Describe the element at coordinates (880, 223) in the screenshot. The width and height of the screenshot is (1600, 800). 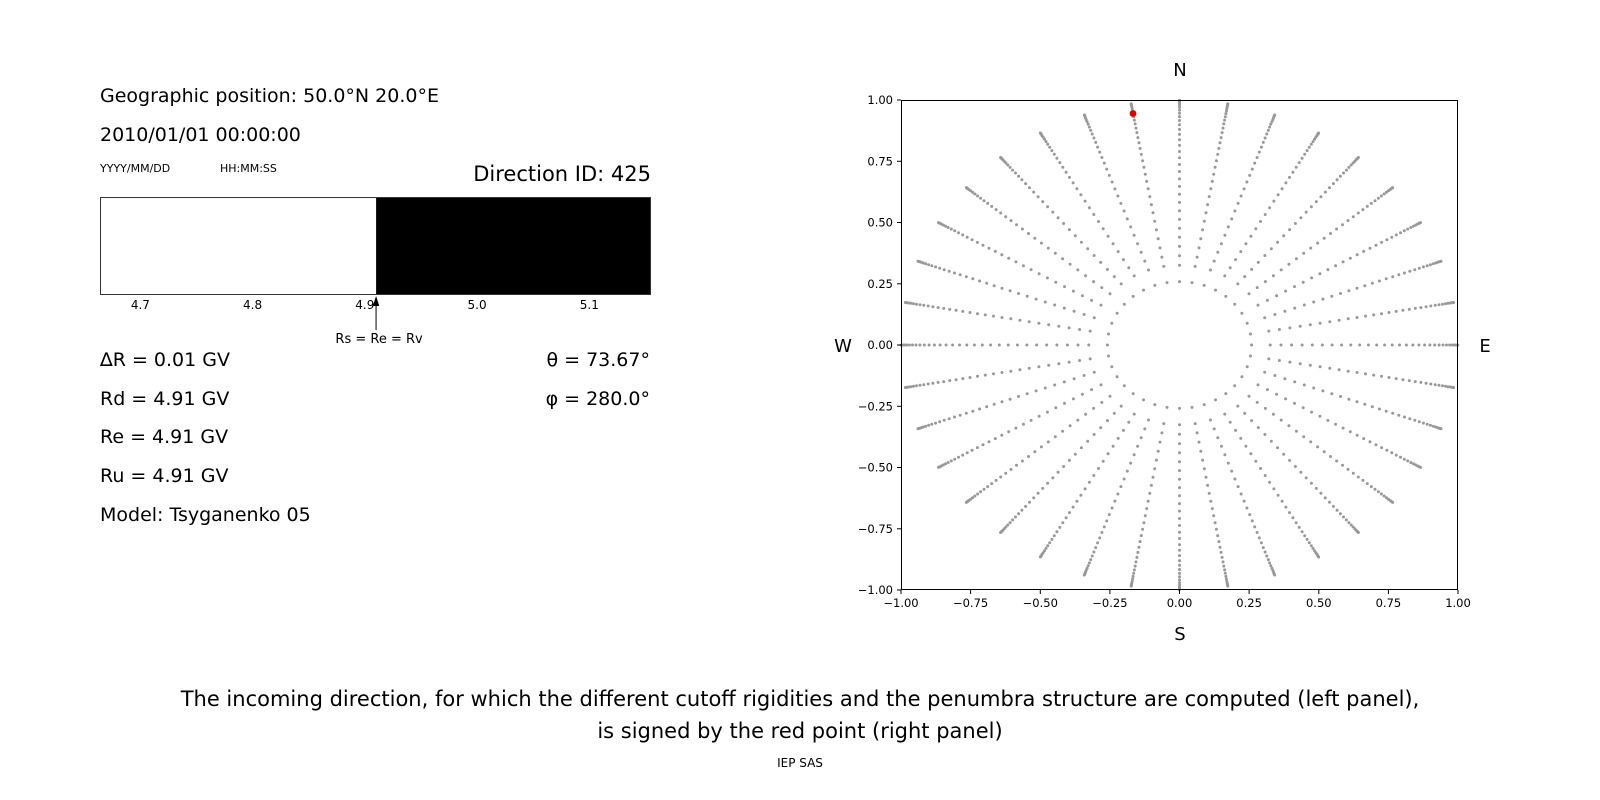
I see `y-tick-label: 0.50` at that location.